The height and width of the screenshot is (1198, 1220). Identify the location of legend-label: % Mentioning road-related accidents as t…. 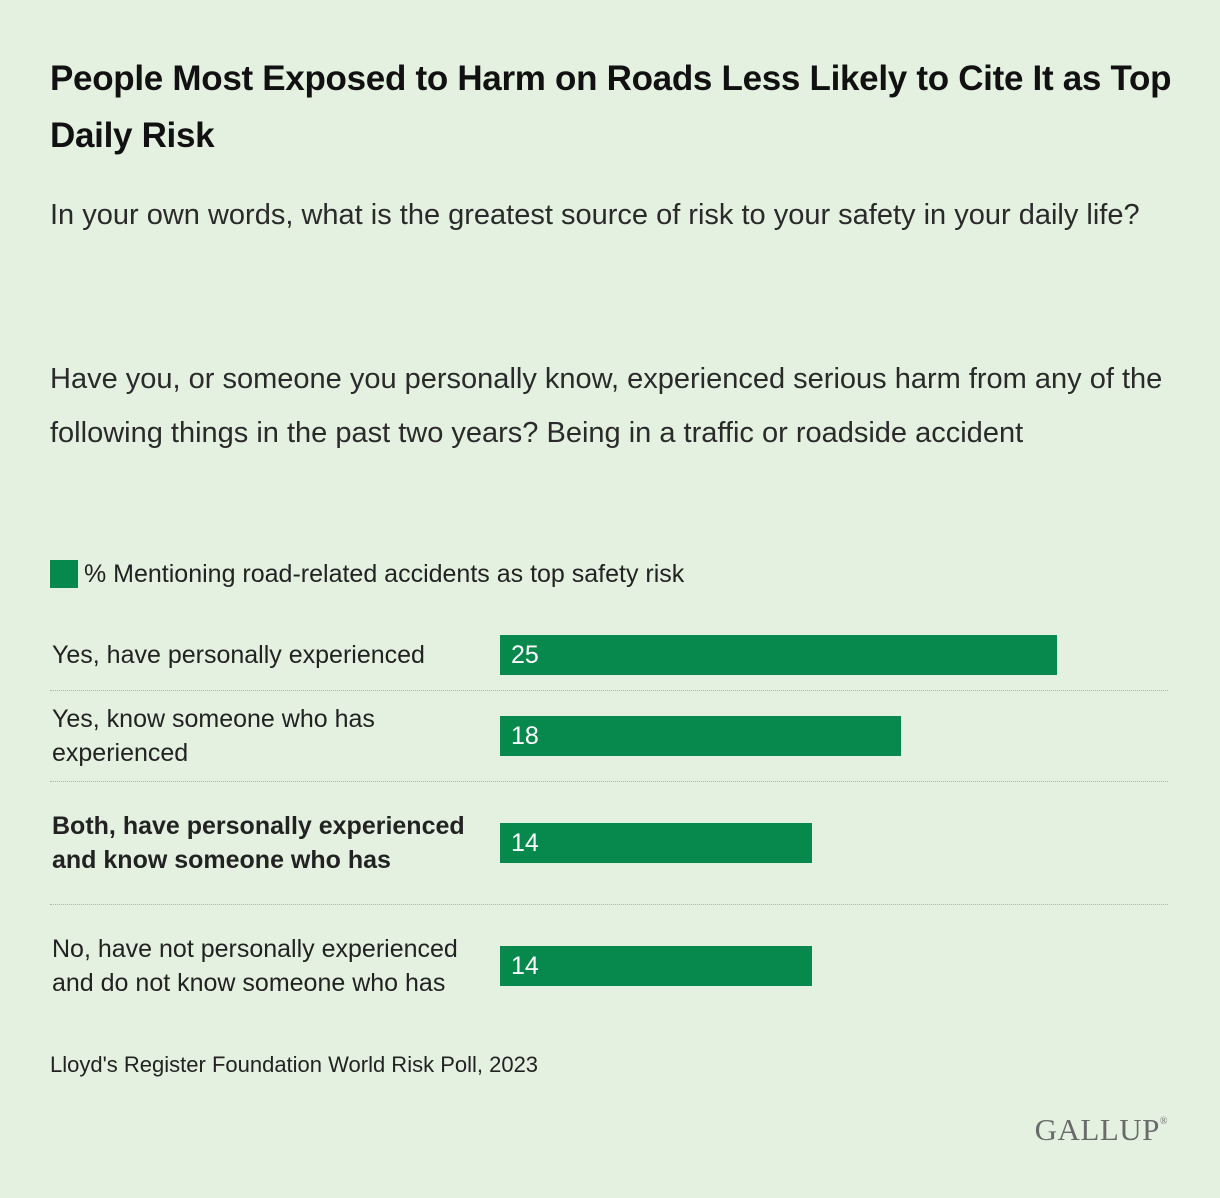
(384, 574).